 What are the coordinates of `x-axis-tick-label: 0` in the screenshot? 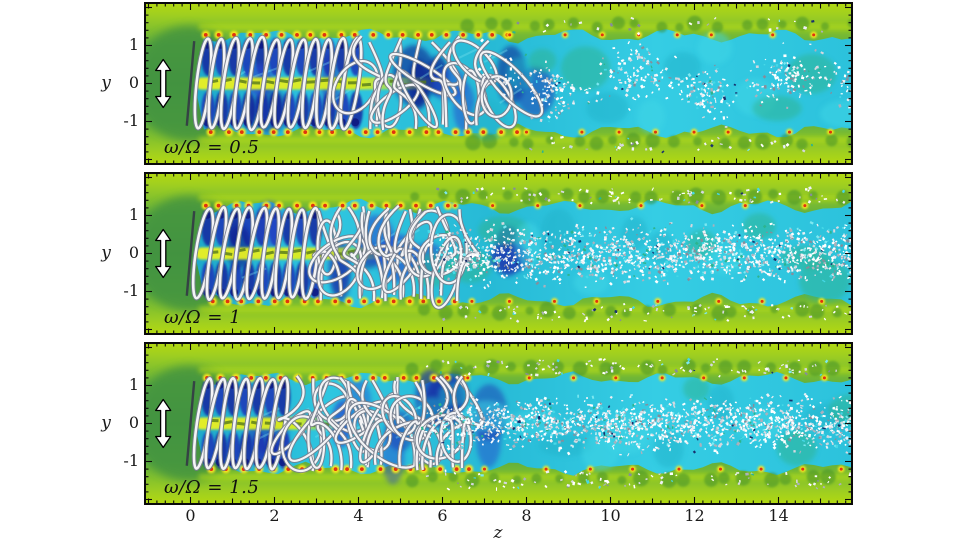 It's located at (190, 515).